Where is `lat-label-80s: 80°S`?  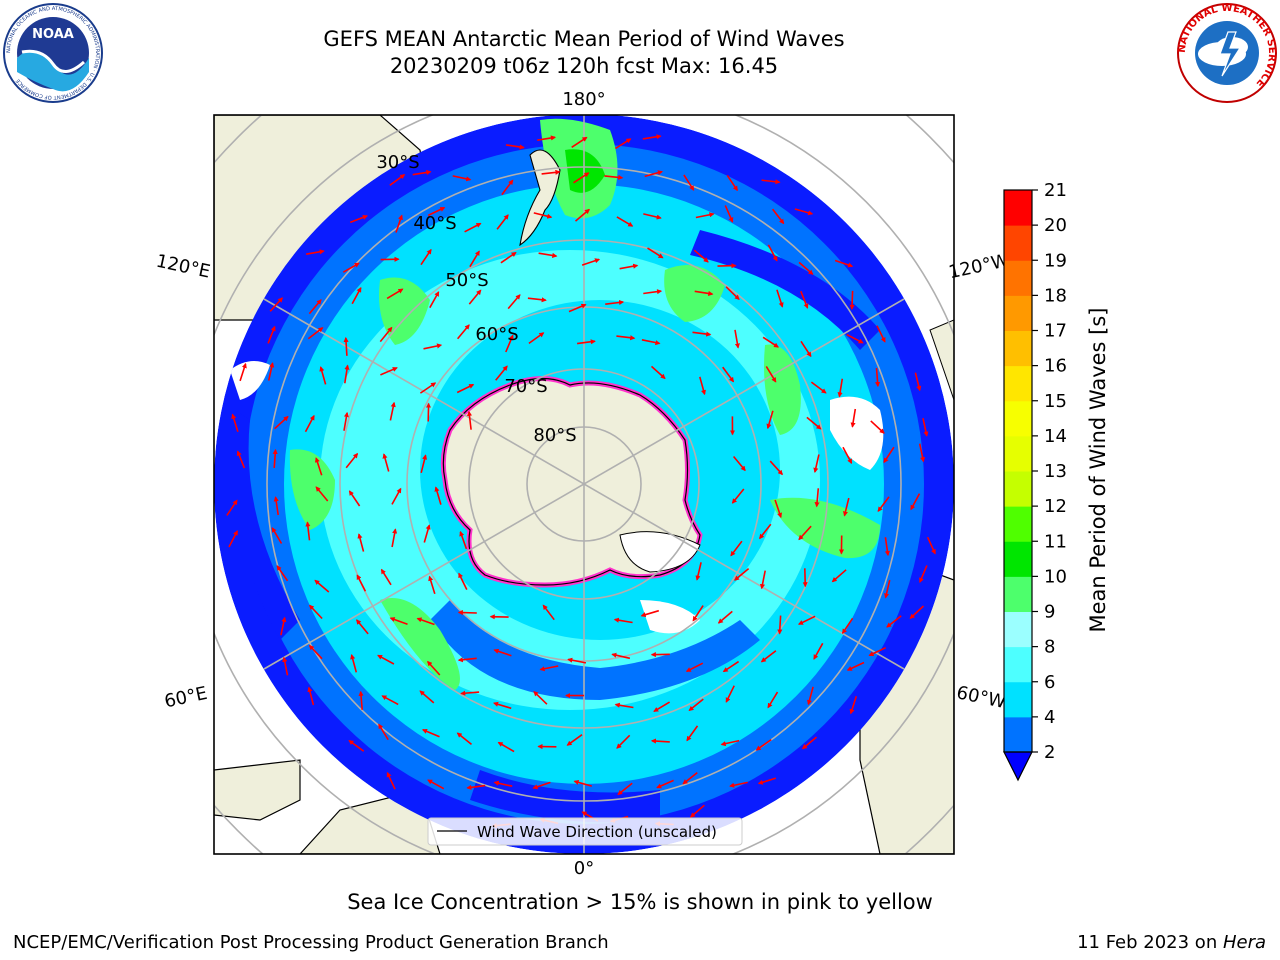 lat-label-80s: 80°S is located at coordinates (554, 435).